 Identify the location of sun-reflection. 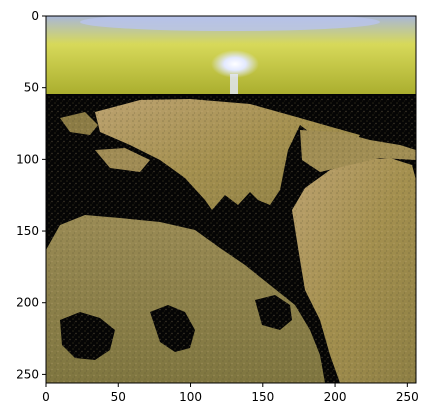
(234, 84).